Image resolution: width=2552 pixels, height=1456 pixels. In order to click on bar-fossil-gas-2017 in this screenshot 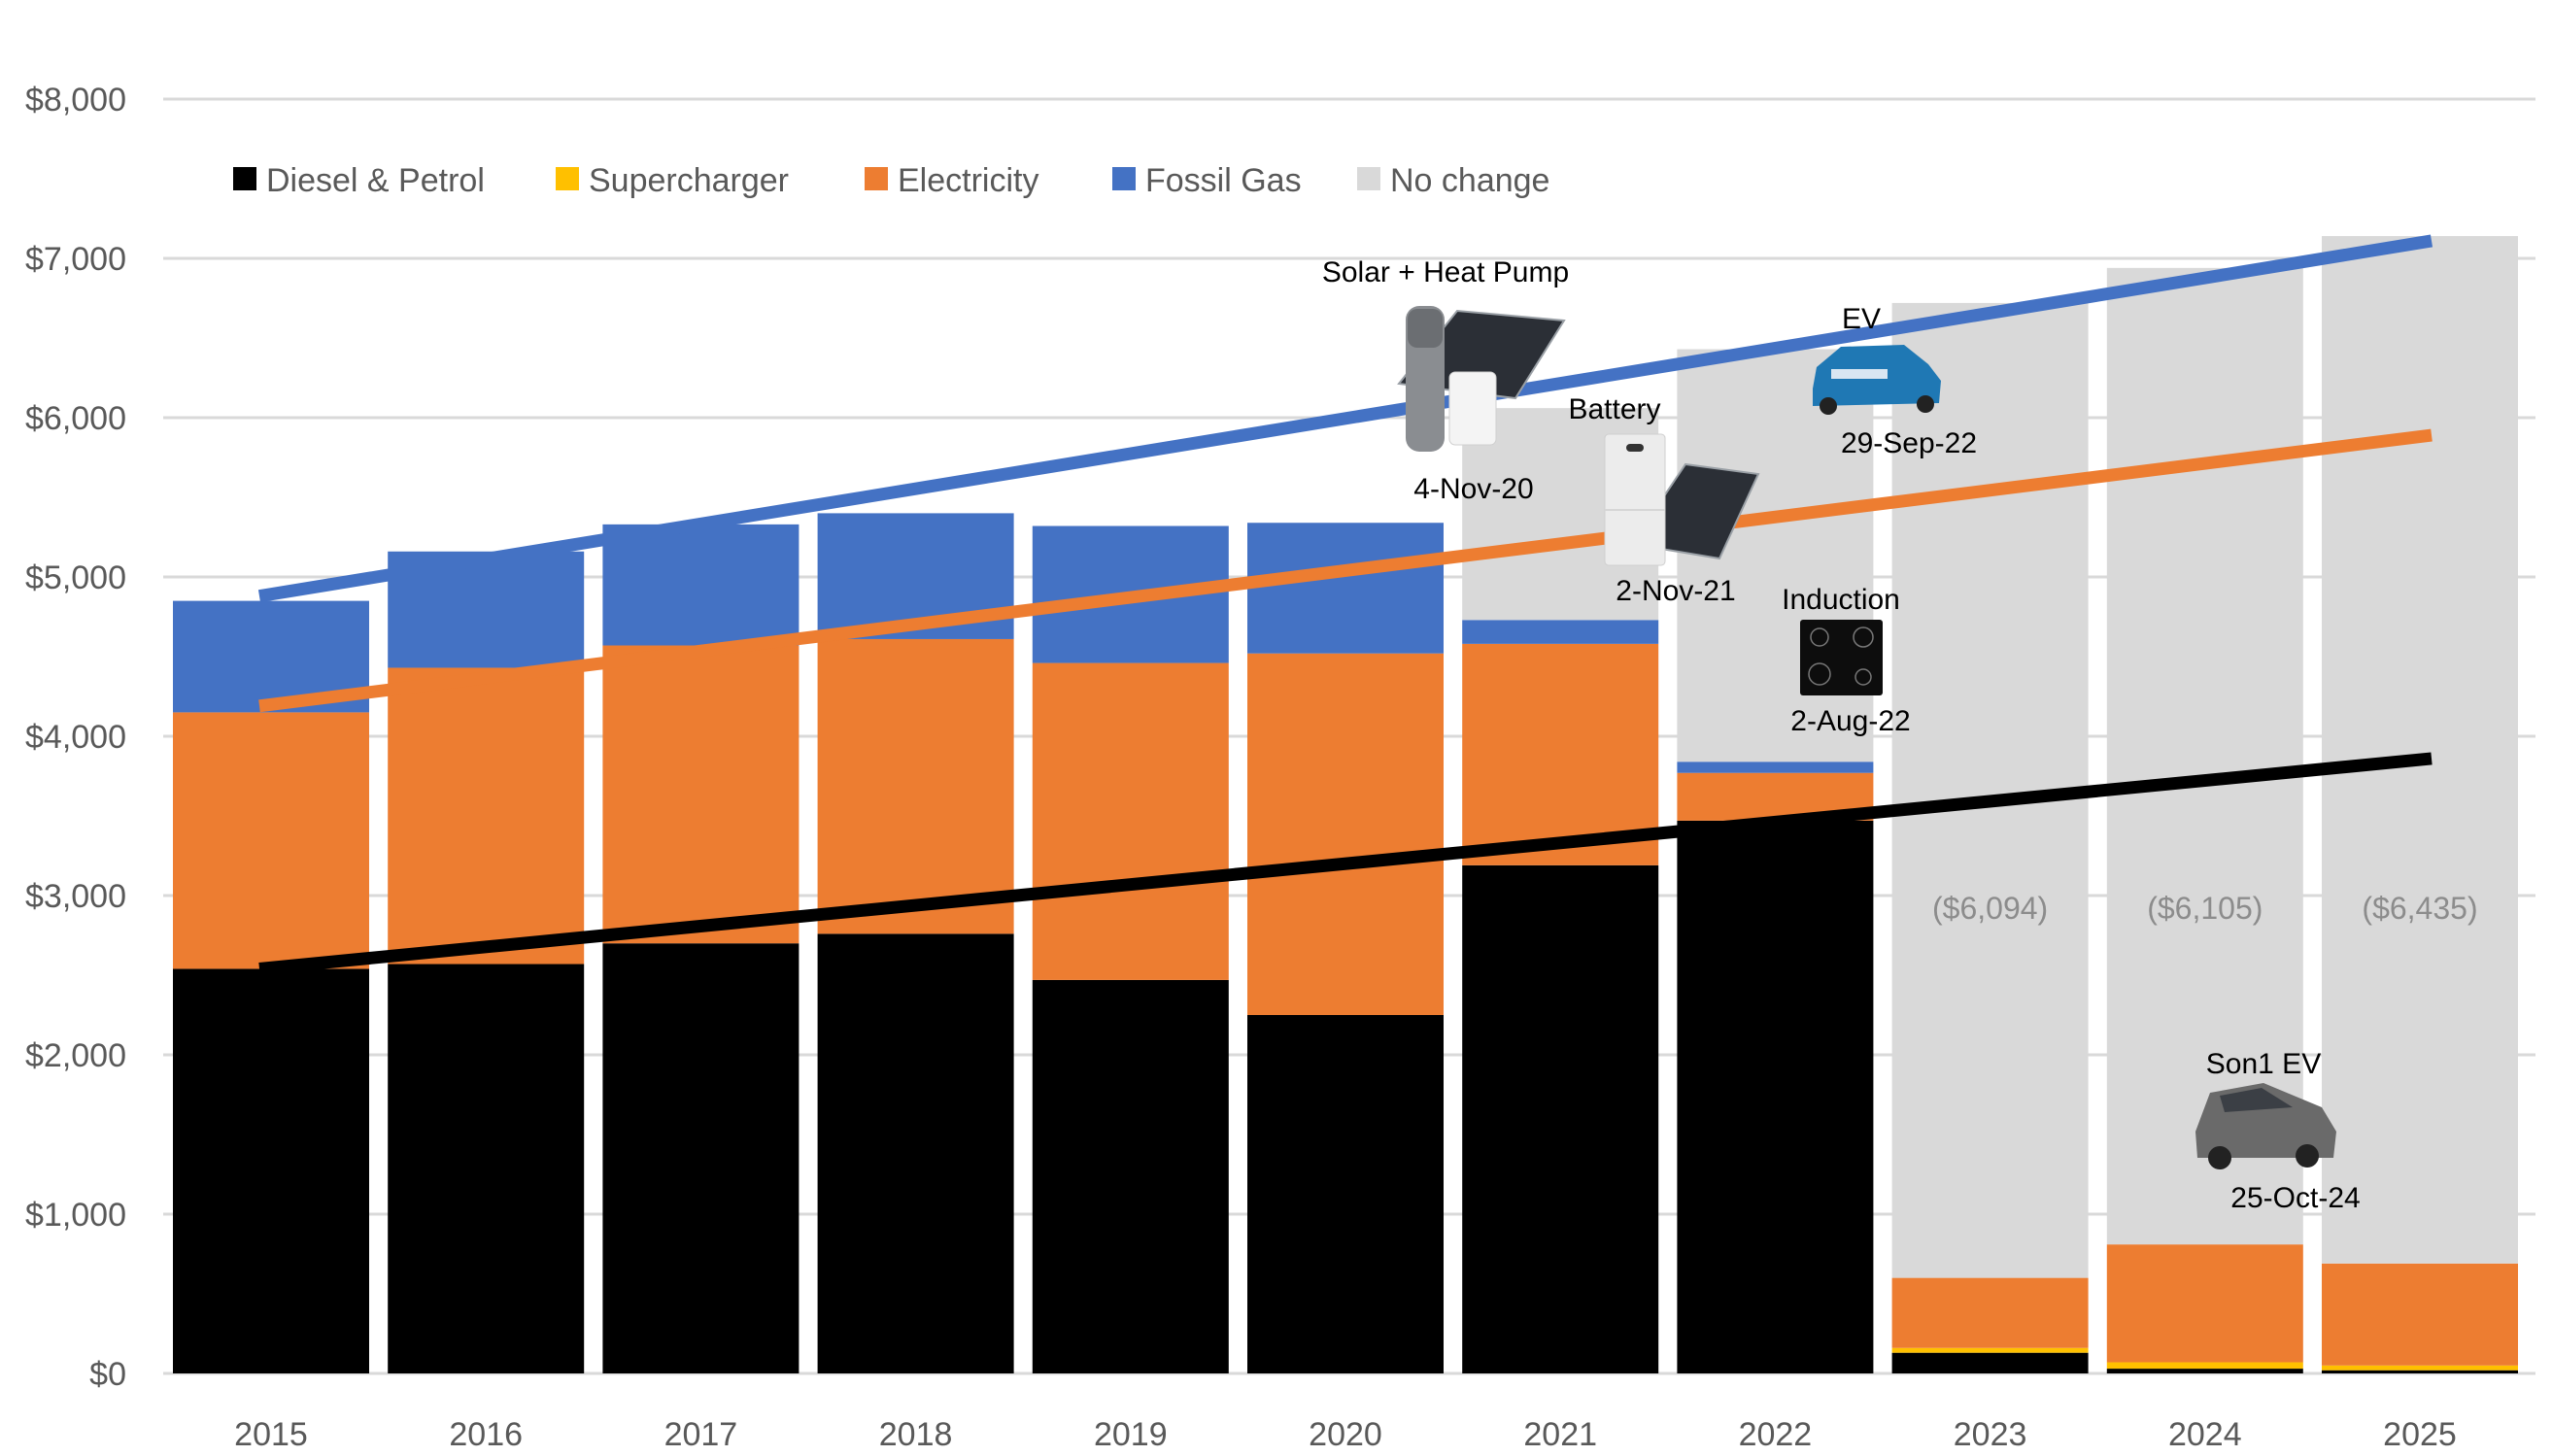, I will do `click(701, 585)`.